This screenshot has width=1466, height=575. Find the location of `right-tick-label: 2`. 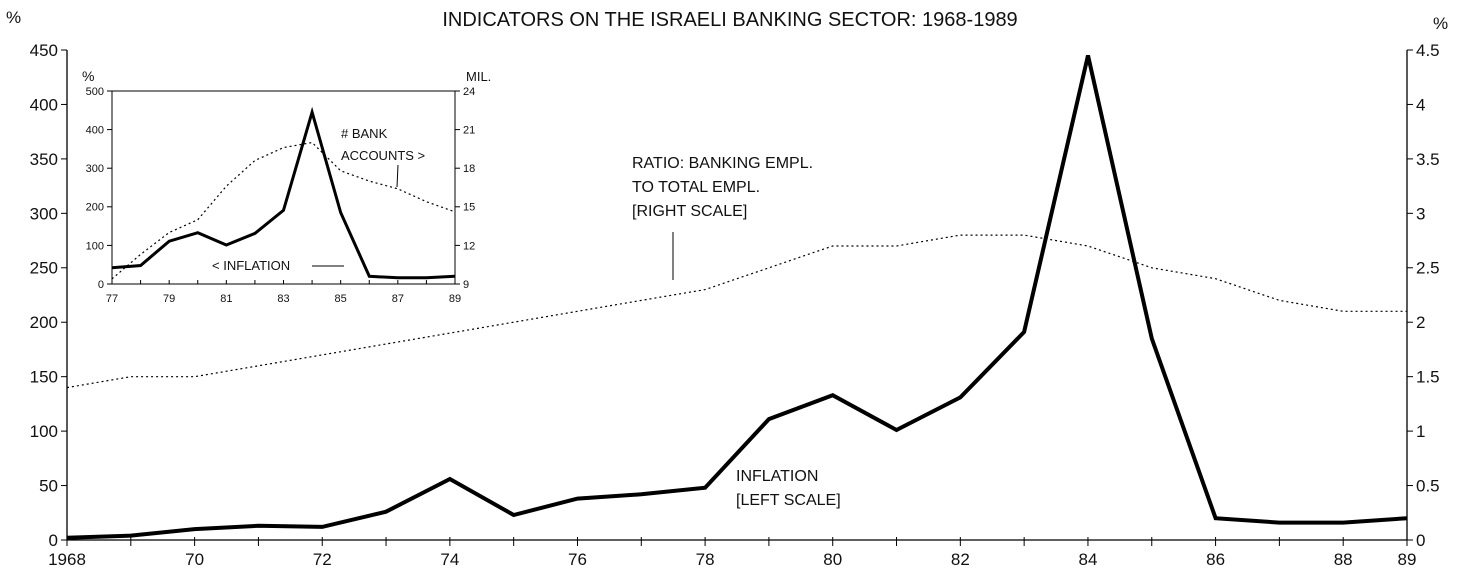

right-tick-label: 2 is located at coordinates (1420, 322).